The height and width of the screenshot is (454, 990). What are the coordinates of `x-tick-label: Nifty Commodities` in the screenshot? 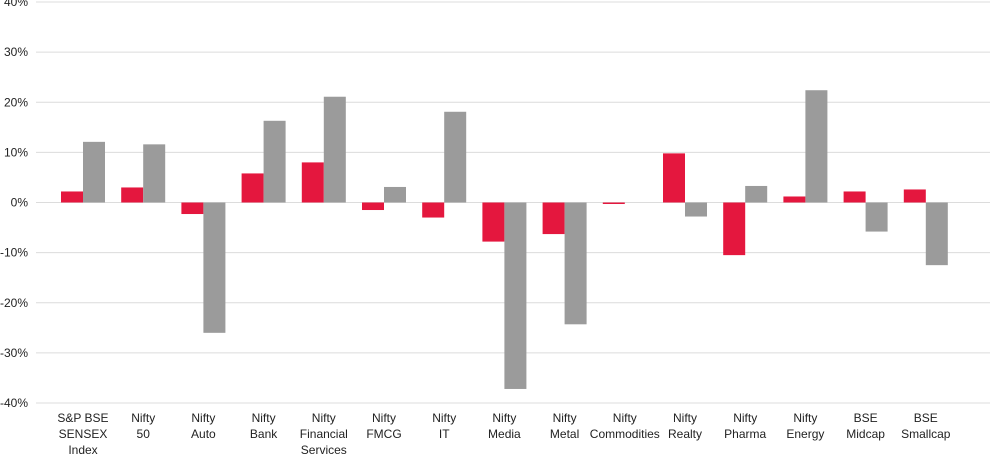 It's located at (625, 426).